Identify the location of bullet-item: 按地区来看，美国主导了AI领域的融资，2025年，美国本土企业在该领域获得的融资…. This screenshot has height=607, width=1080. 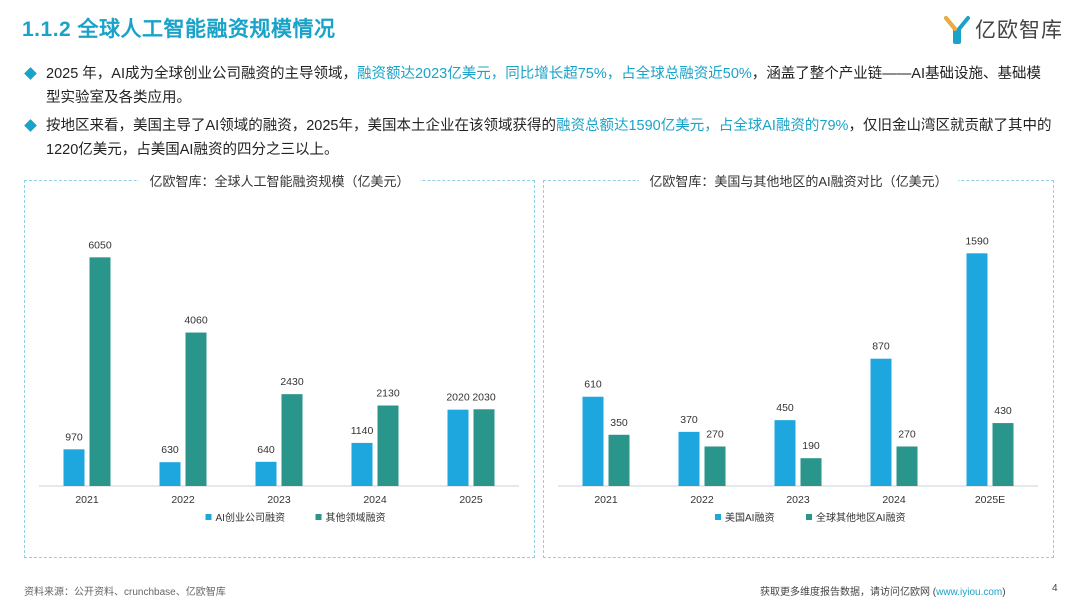
(539, 138).